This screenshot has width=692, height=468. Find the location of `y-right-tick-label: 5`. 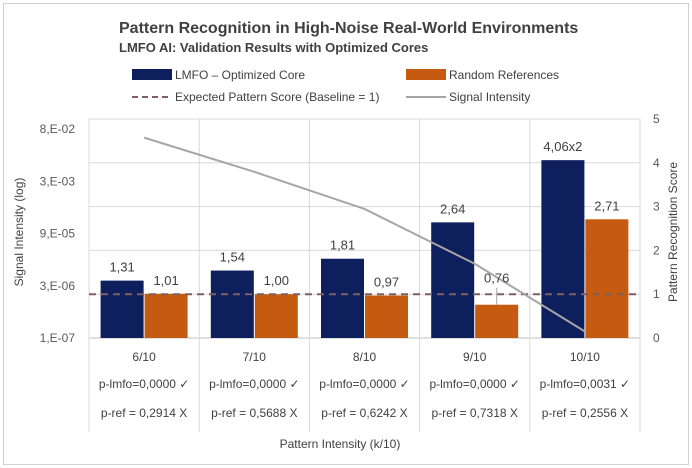

y-right-tick-label: 5 is located at coordinates (656, 119).